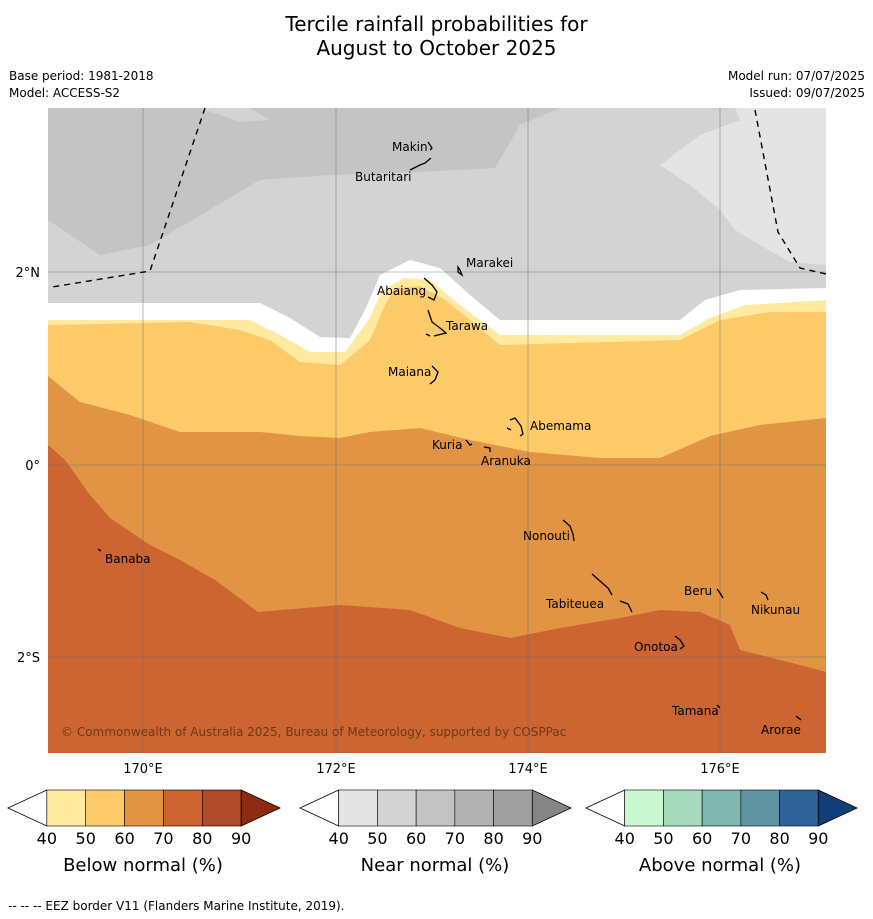 This screenshot has height=919, width=873. Describe the element at coordinates (47, 838) in the screenshot. I see `colorbar-below-tick-40: 40` at that location.